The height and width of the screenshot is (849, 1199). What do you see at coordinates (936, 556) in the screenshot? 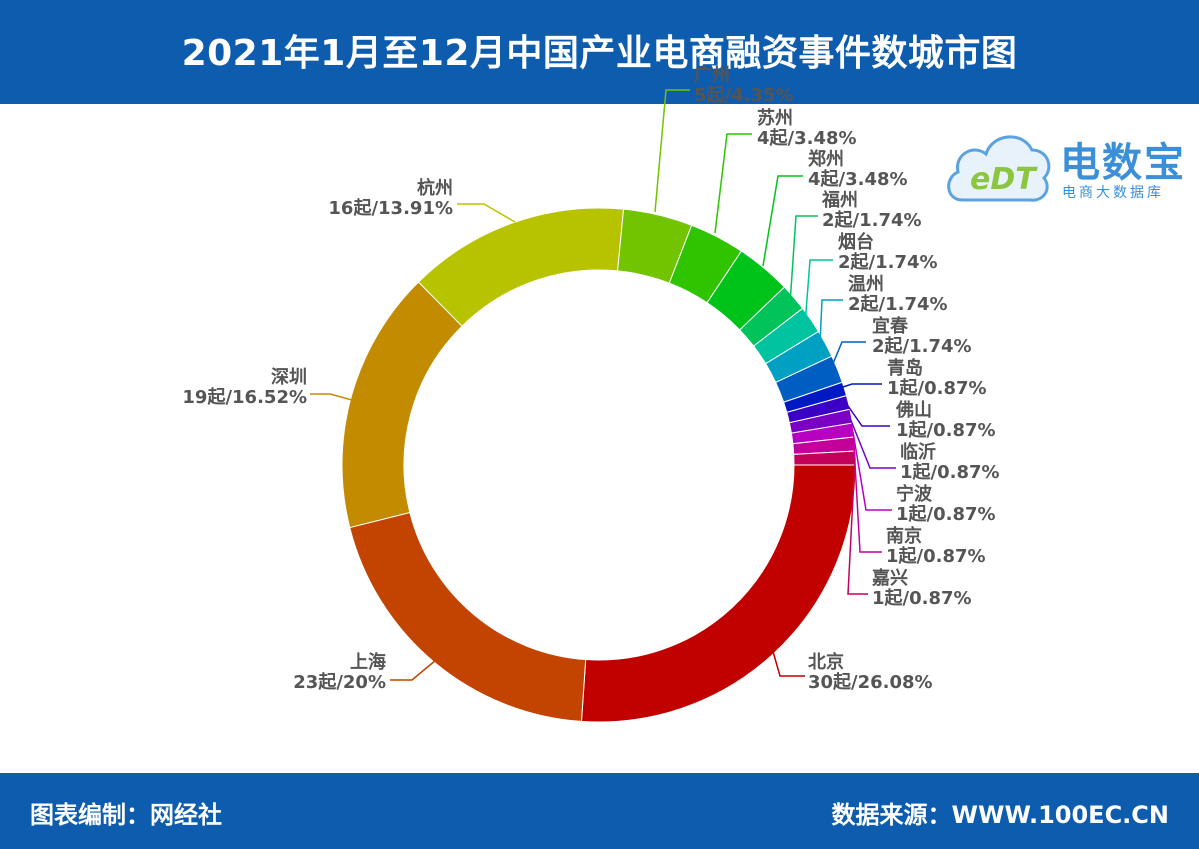
I see `slice-value-label-南京: 1起/0.87%` at bounding box center [936, 556].